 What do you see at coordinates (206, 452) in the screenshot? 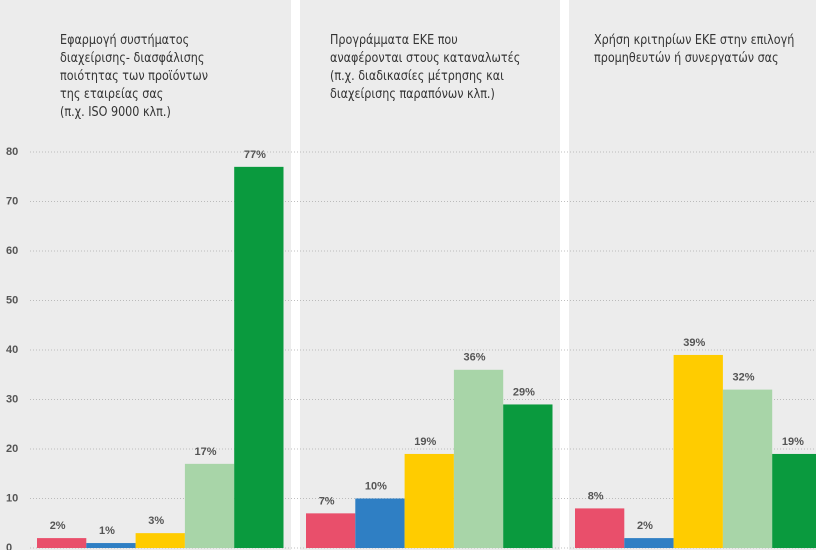
I see `data-label: 17%` at bounding box center [206, 452].